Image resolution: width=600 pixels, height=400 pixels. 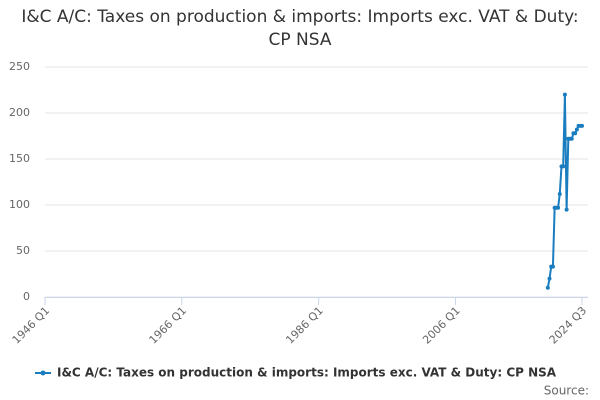 What do you see at coordinates (304, 325) in the screenshot?
I see `x-tick-label: 1986 Q1` at bounding box center [304, 325].